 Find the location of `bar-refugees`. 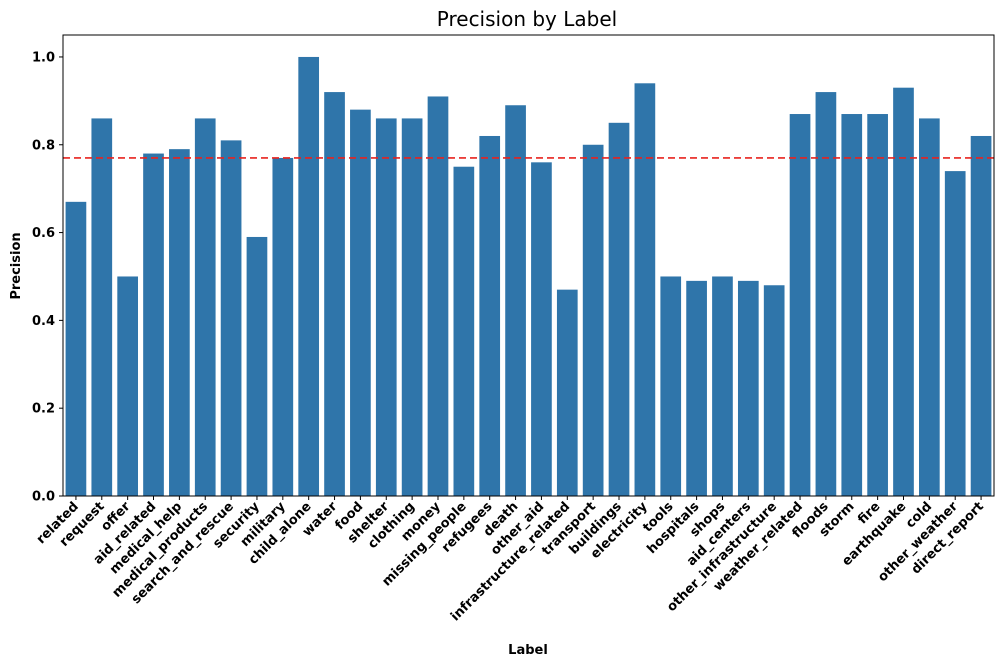

bar-refugees is located at coordinates (490, 315).